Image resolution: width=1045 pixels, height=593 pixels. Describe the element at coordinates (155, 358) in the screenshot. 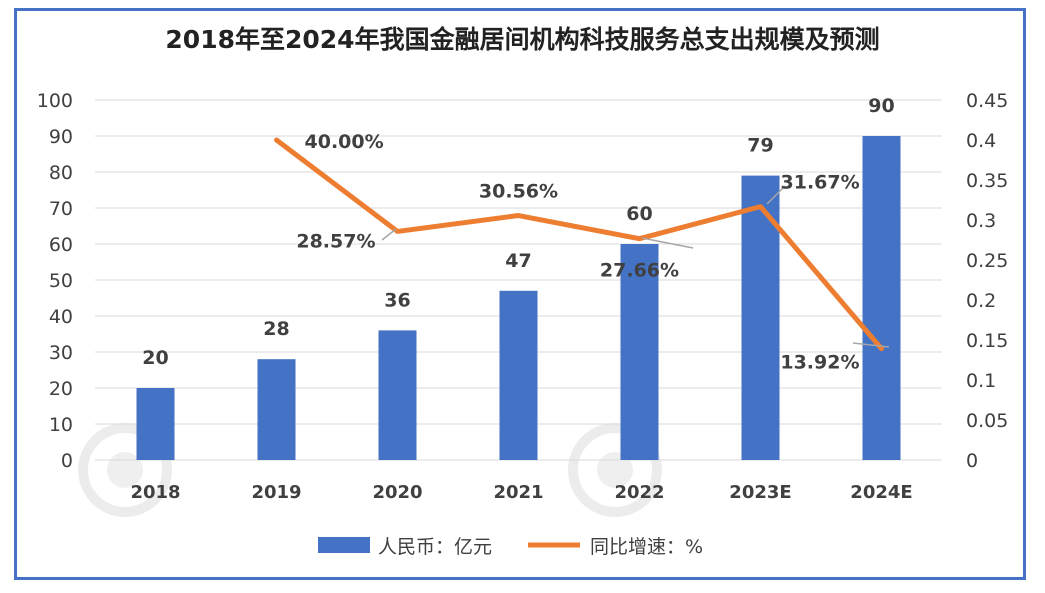

I see `bar-data-label: 20` at that location.